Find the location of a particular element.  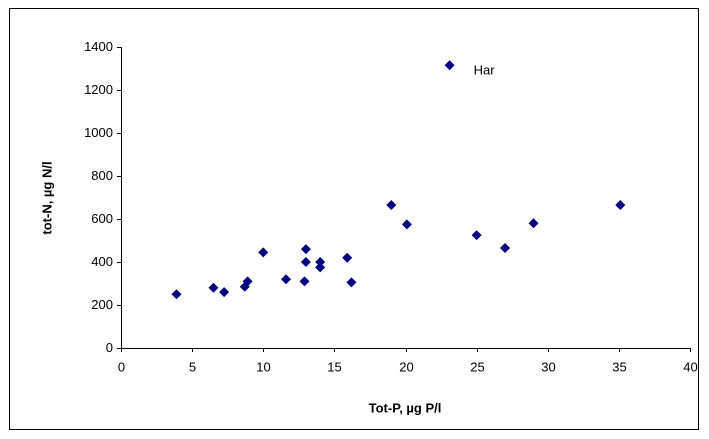

y-tick-label: 1200 is located at coordinates (98, 89).